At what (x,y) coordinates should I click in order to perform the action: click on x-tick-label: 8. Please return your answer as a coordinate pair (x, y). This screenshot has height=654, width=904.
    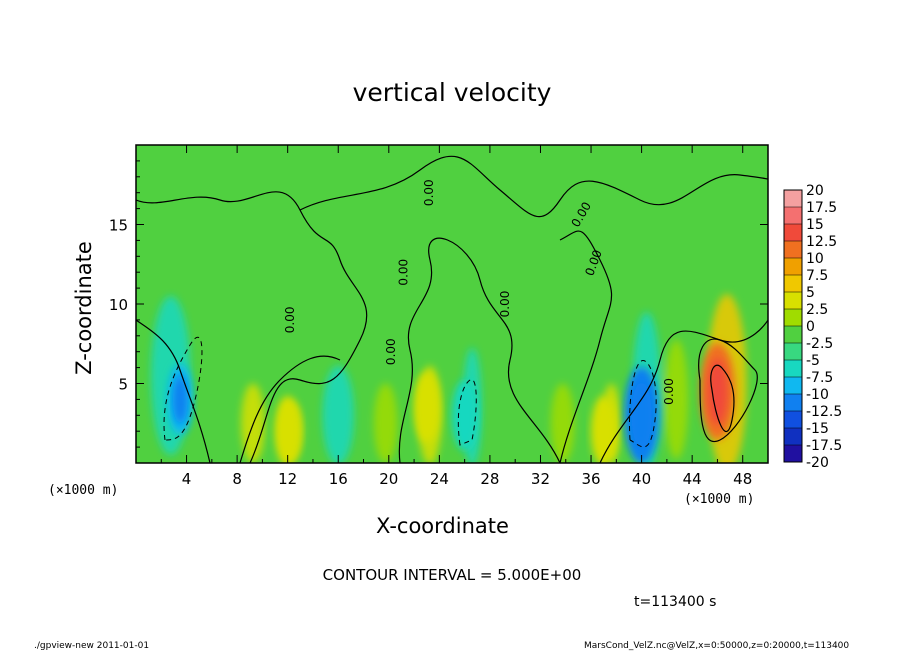
    Looking at the image, I should click on (237, 479).